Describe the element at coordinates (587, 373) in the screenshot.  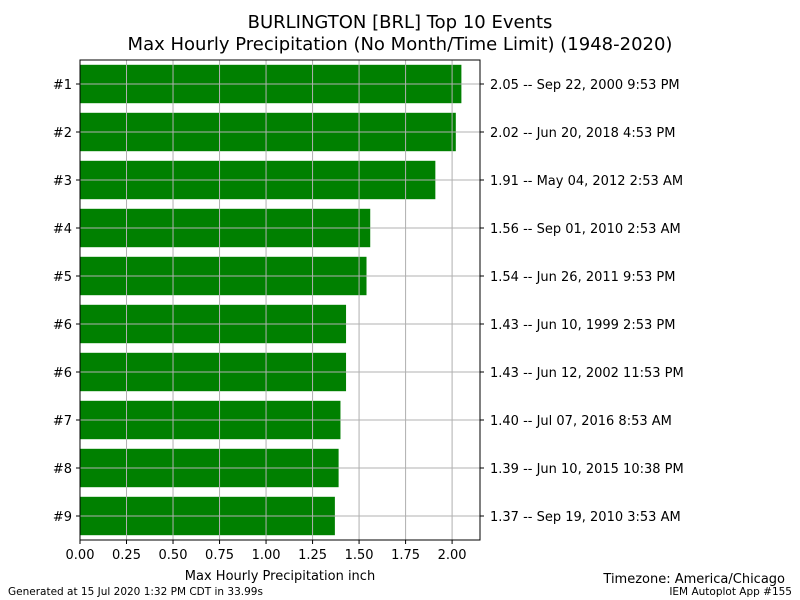
I see `event-label: 1.43 -- Jun 12, 2002 11:53 PM` at that location.